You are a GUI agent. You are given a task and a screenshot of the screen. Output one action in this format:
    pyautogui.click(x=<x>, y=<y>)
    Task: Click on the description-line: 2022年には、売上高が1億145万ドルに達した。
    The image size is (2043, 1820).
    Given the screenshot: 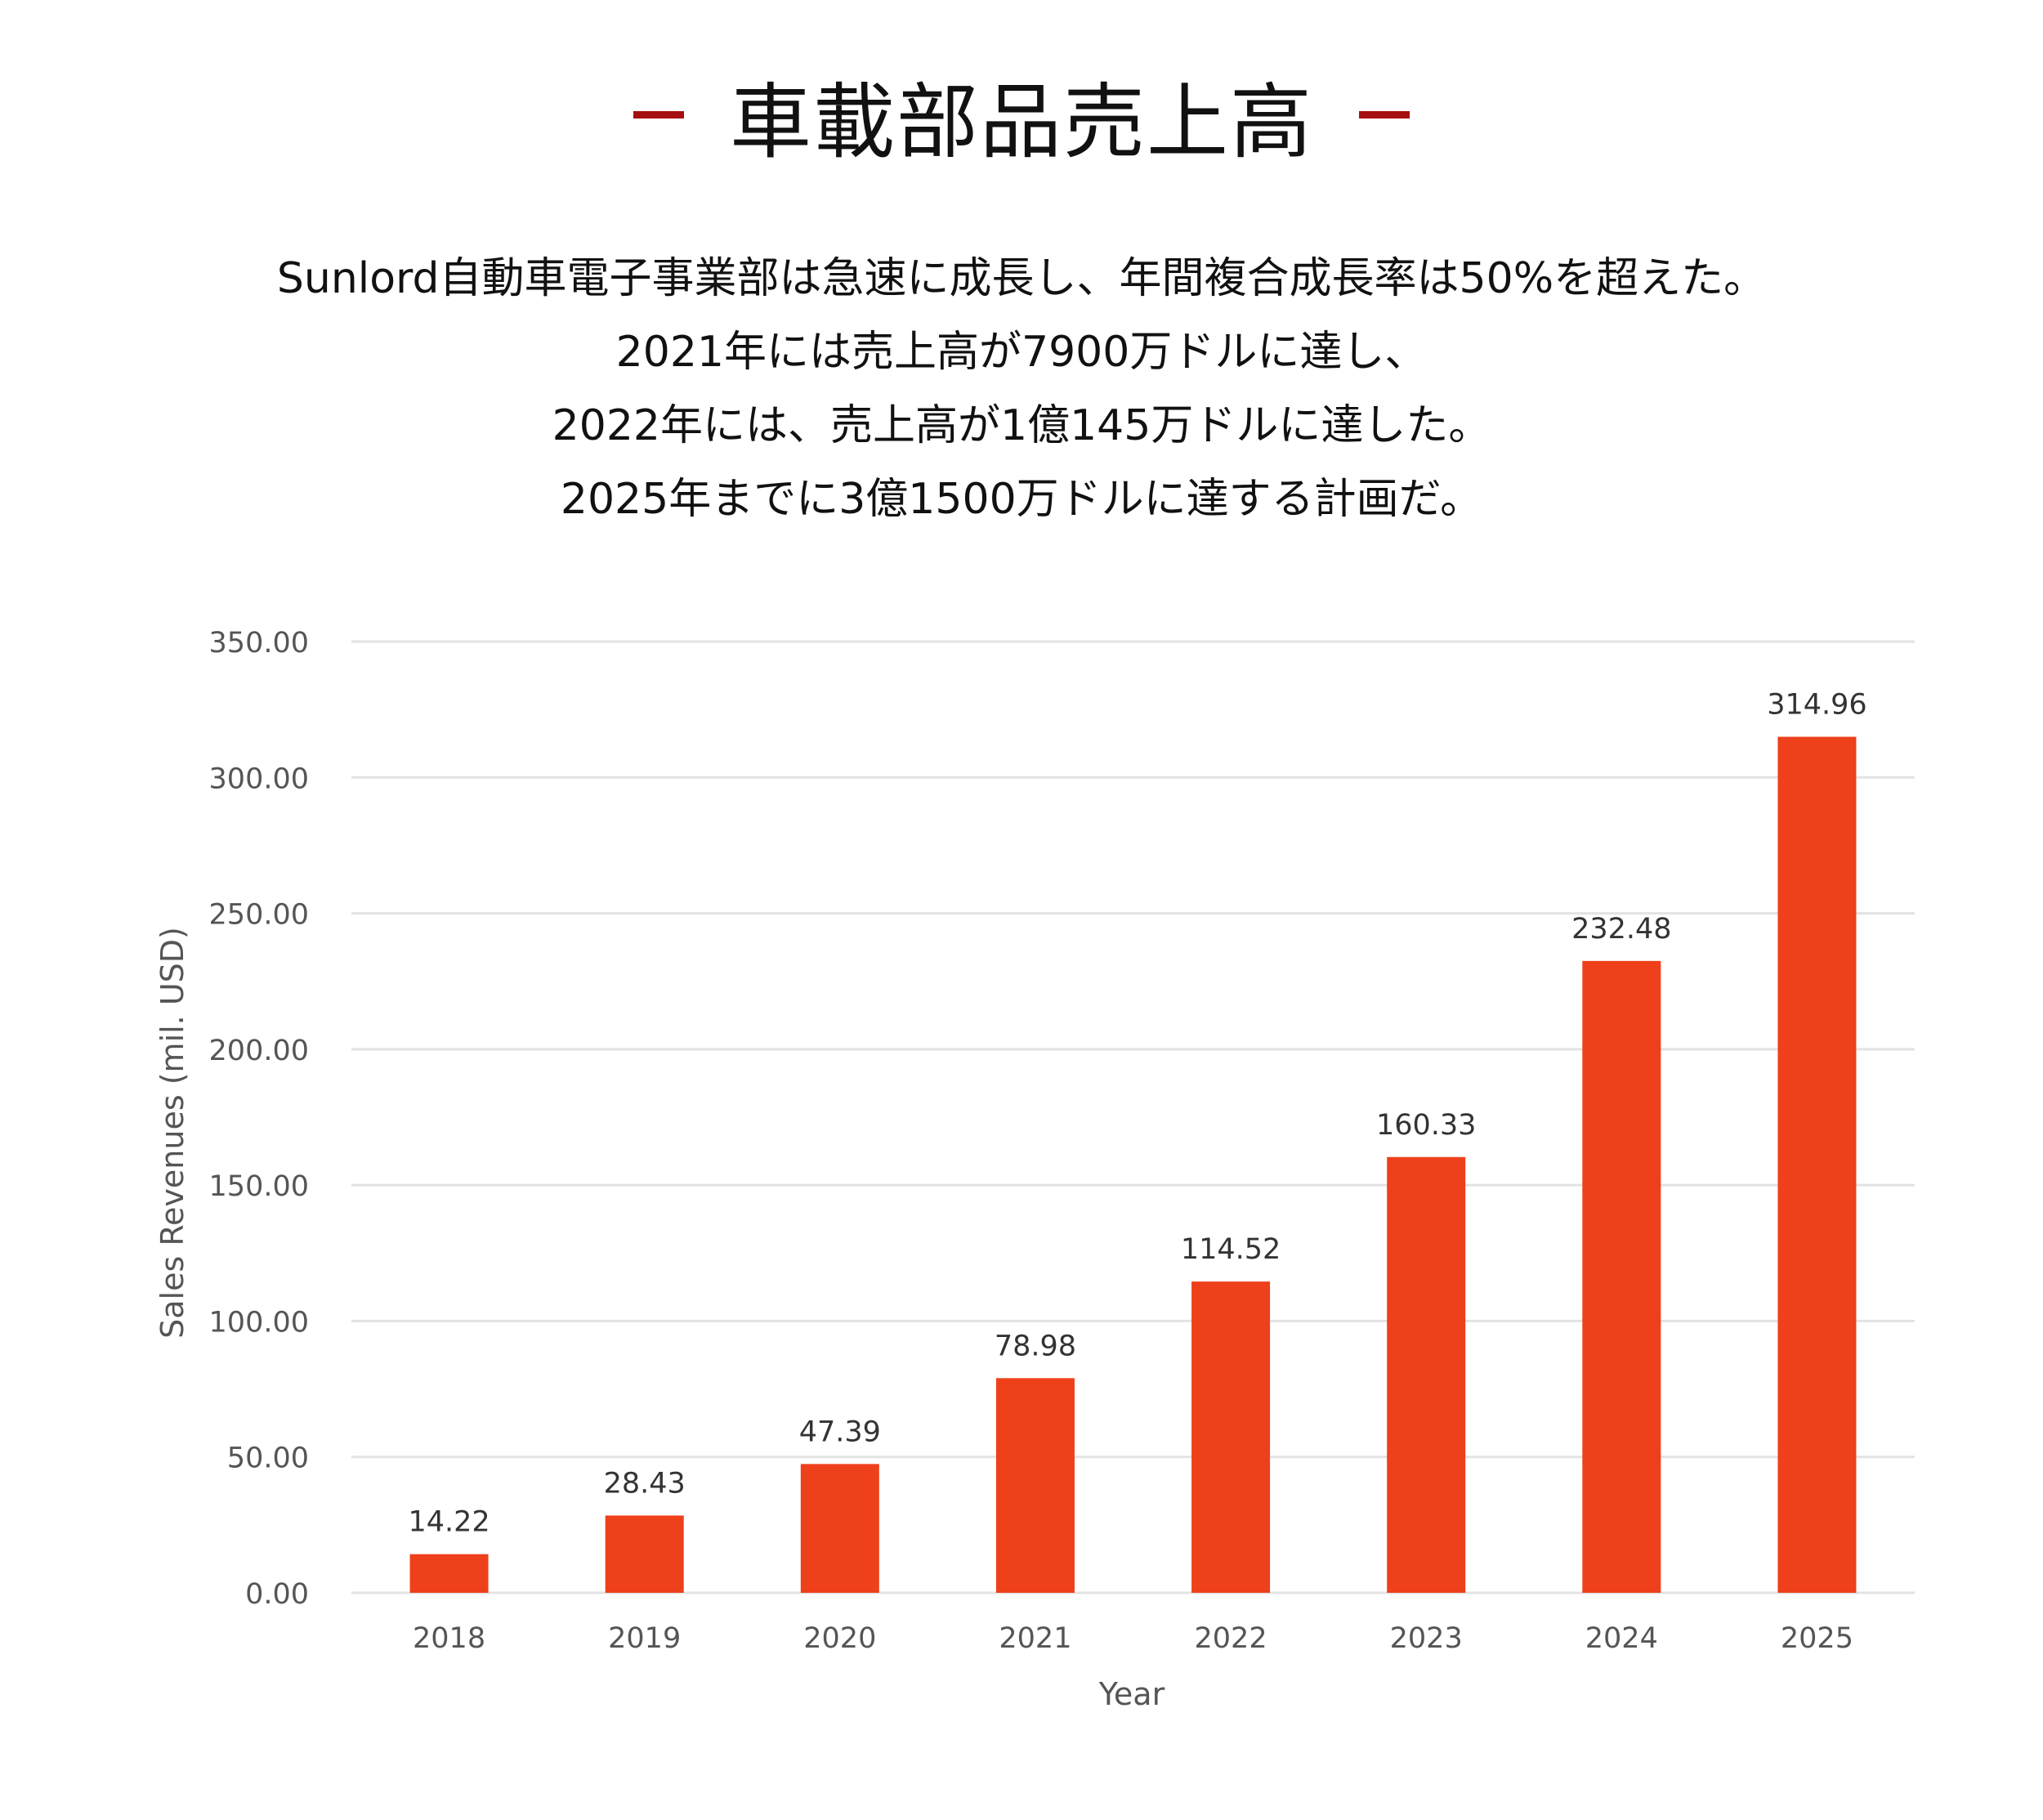 What is the action you would take?
    pyautogui.click(x=1021, y=425)
    